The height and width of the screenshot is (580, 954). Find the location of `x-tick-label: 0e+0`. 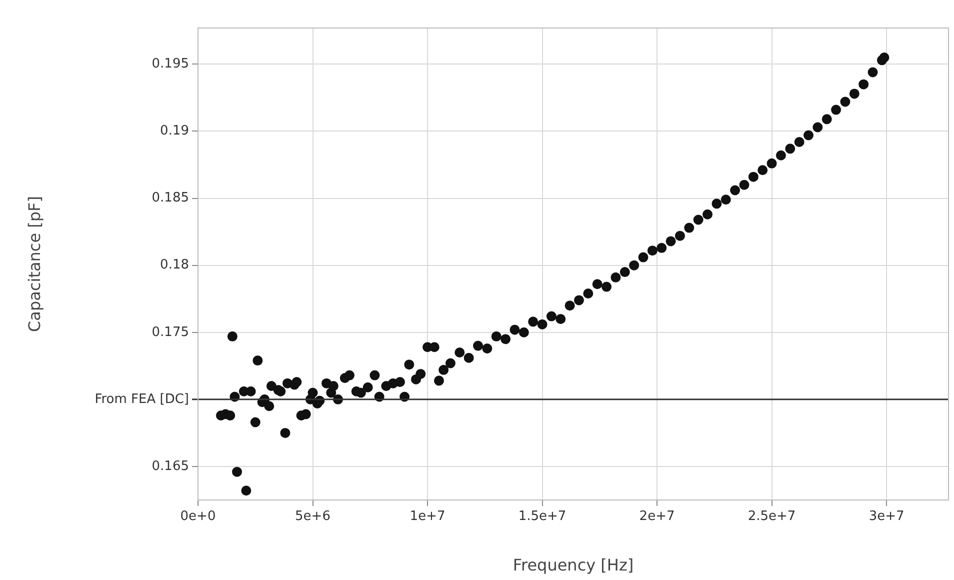

x-tick-label: 0e+0 is located at coordinates (198, 516).